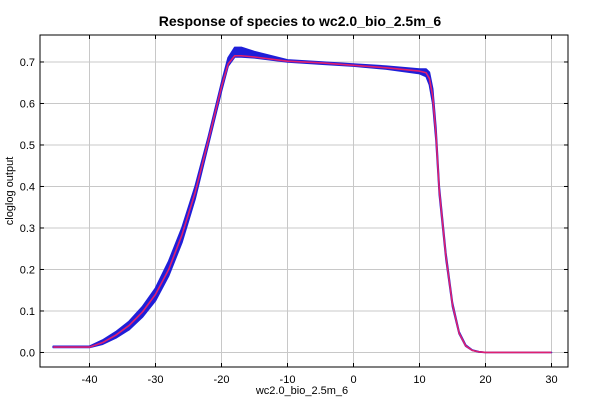  I want to click on y-tick-label: 0.6, so click(27, 104).